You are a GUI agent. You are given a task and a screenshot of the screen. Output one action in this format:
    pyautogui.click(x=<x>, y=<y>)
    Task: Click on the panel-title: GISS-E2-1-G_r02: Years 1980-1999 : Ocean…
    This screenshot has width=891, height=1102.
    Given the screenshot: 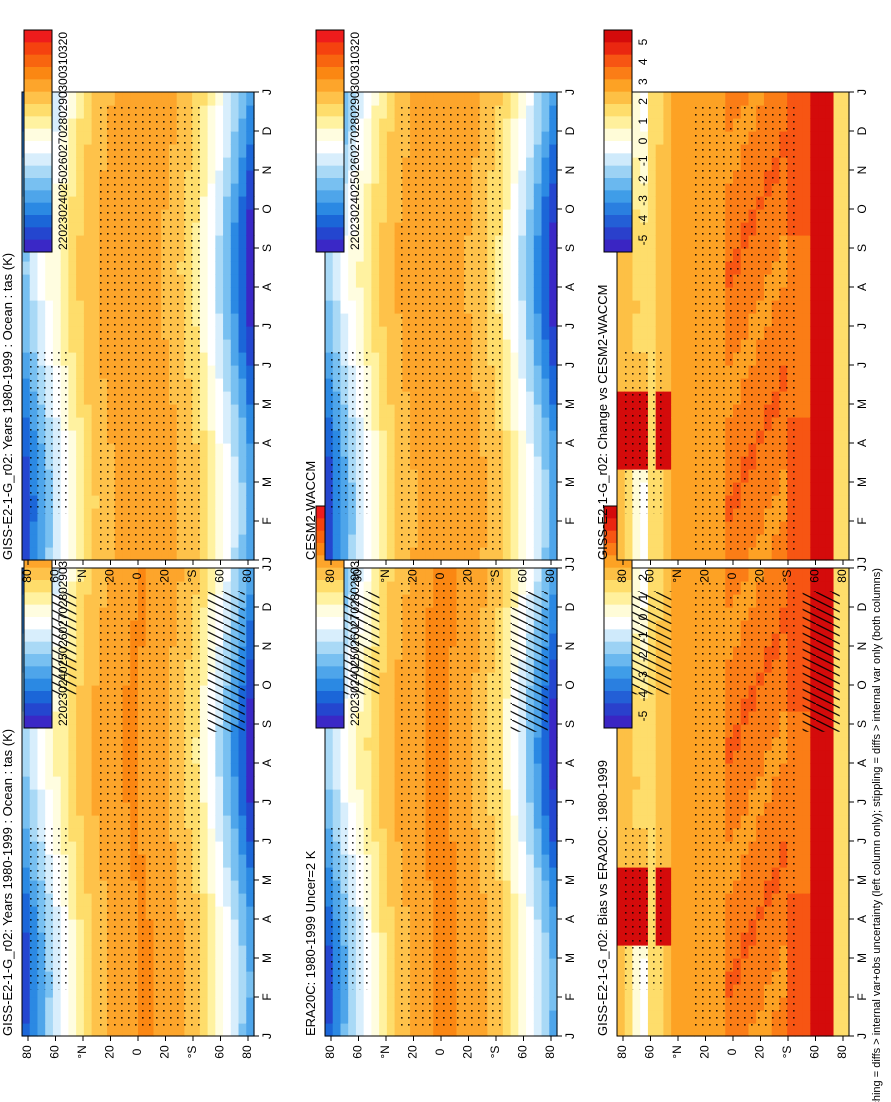 What is the action you would take?
    pyautogui.click(x=7, y=882)
    